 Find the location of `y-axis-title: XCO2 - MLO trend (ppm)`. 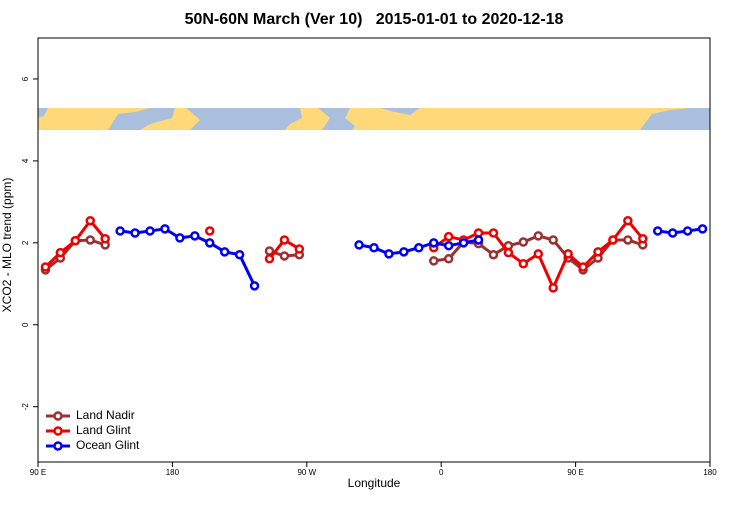

y-axis-title: XCO2 - MLO trend (ppm) is located at coordinates (7, 245).